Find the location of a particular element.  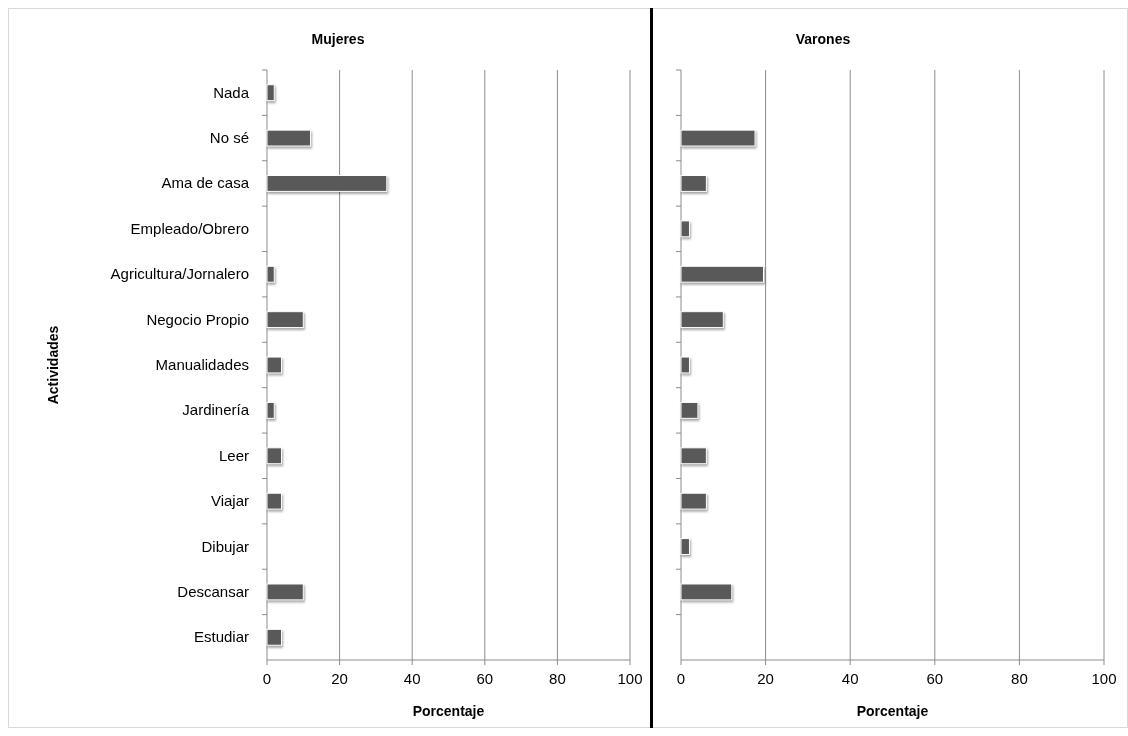

y-axis-title: Actividades is located at coordinates (53, 365).